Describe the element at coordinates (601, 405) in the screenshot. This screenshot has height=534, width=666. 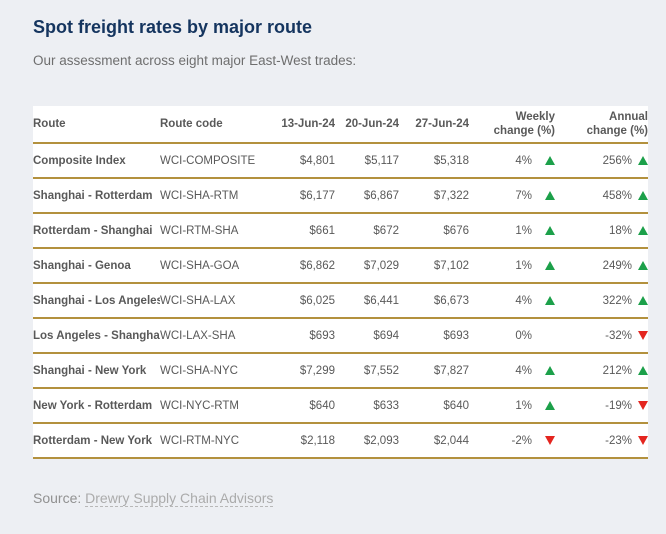
I see `annual-change-cell: -19%` at that location.